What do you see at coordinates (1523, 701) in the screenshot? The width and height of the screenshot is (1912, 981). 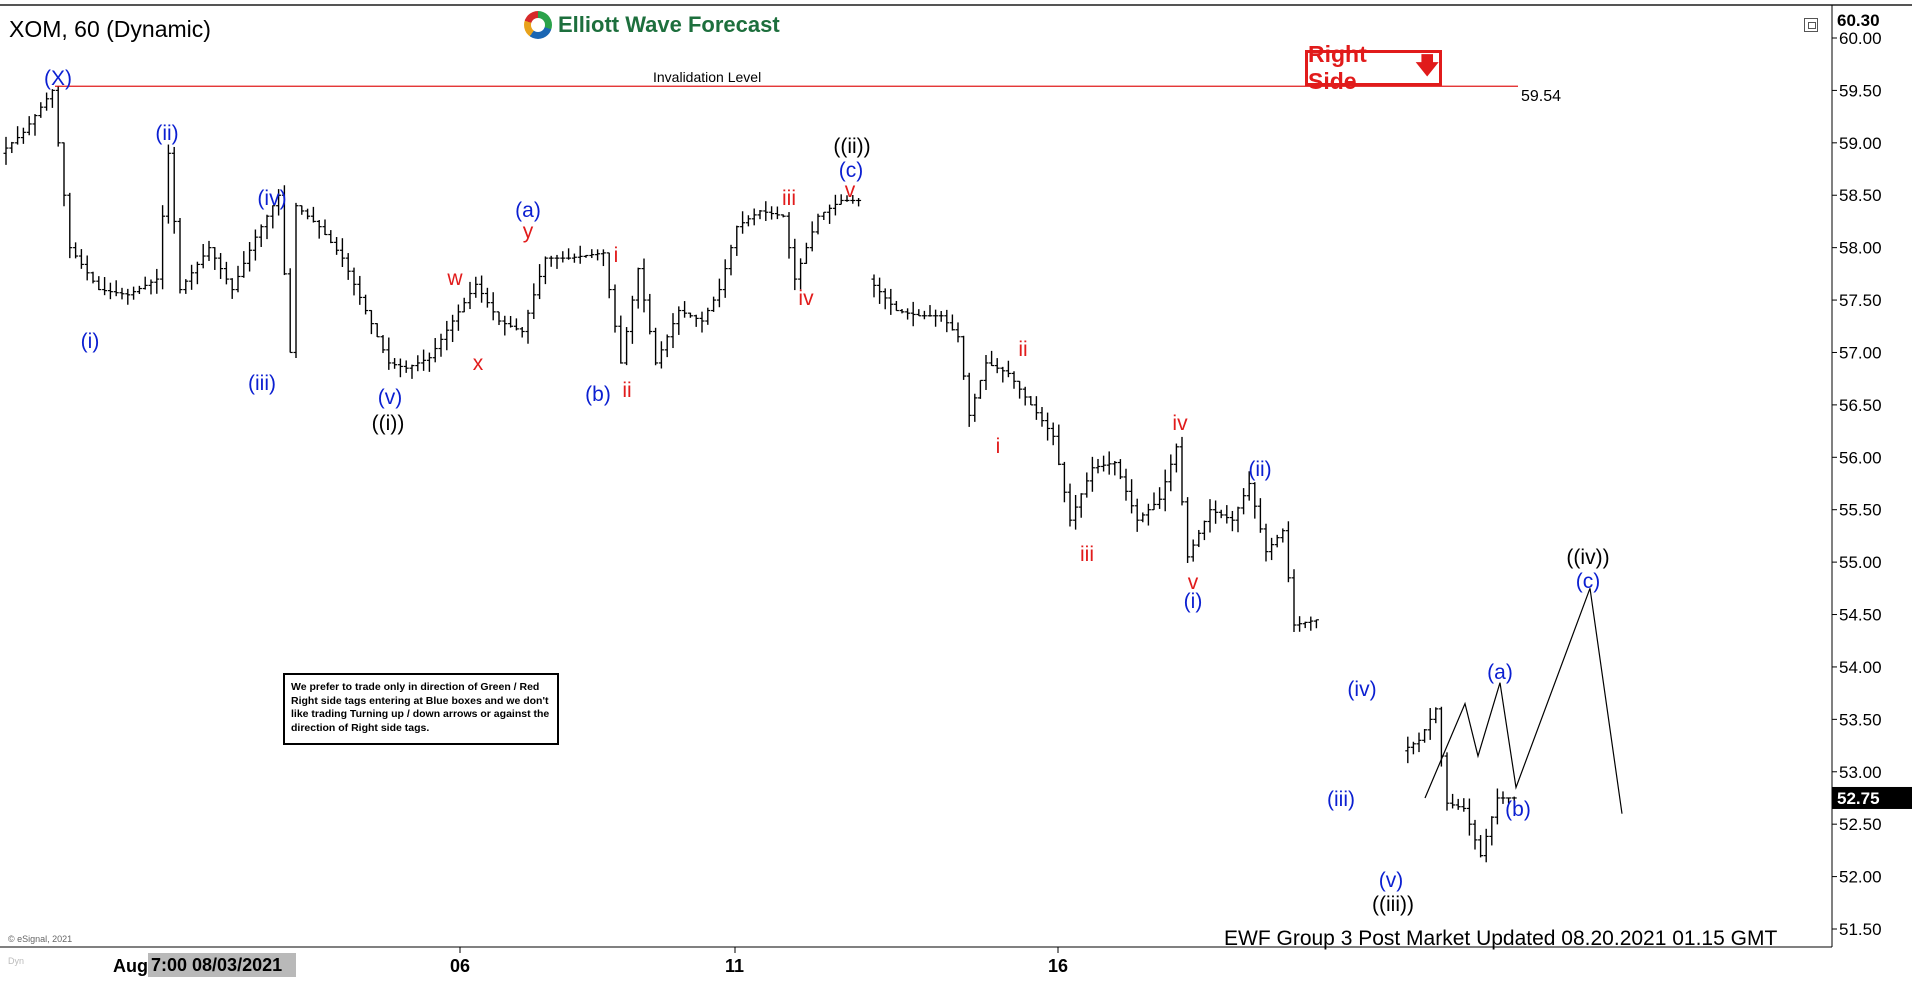 I see `projection-path` at bounding box center [1523, 701].